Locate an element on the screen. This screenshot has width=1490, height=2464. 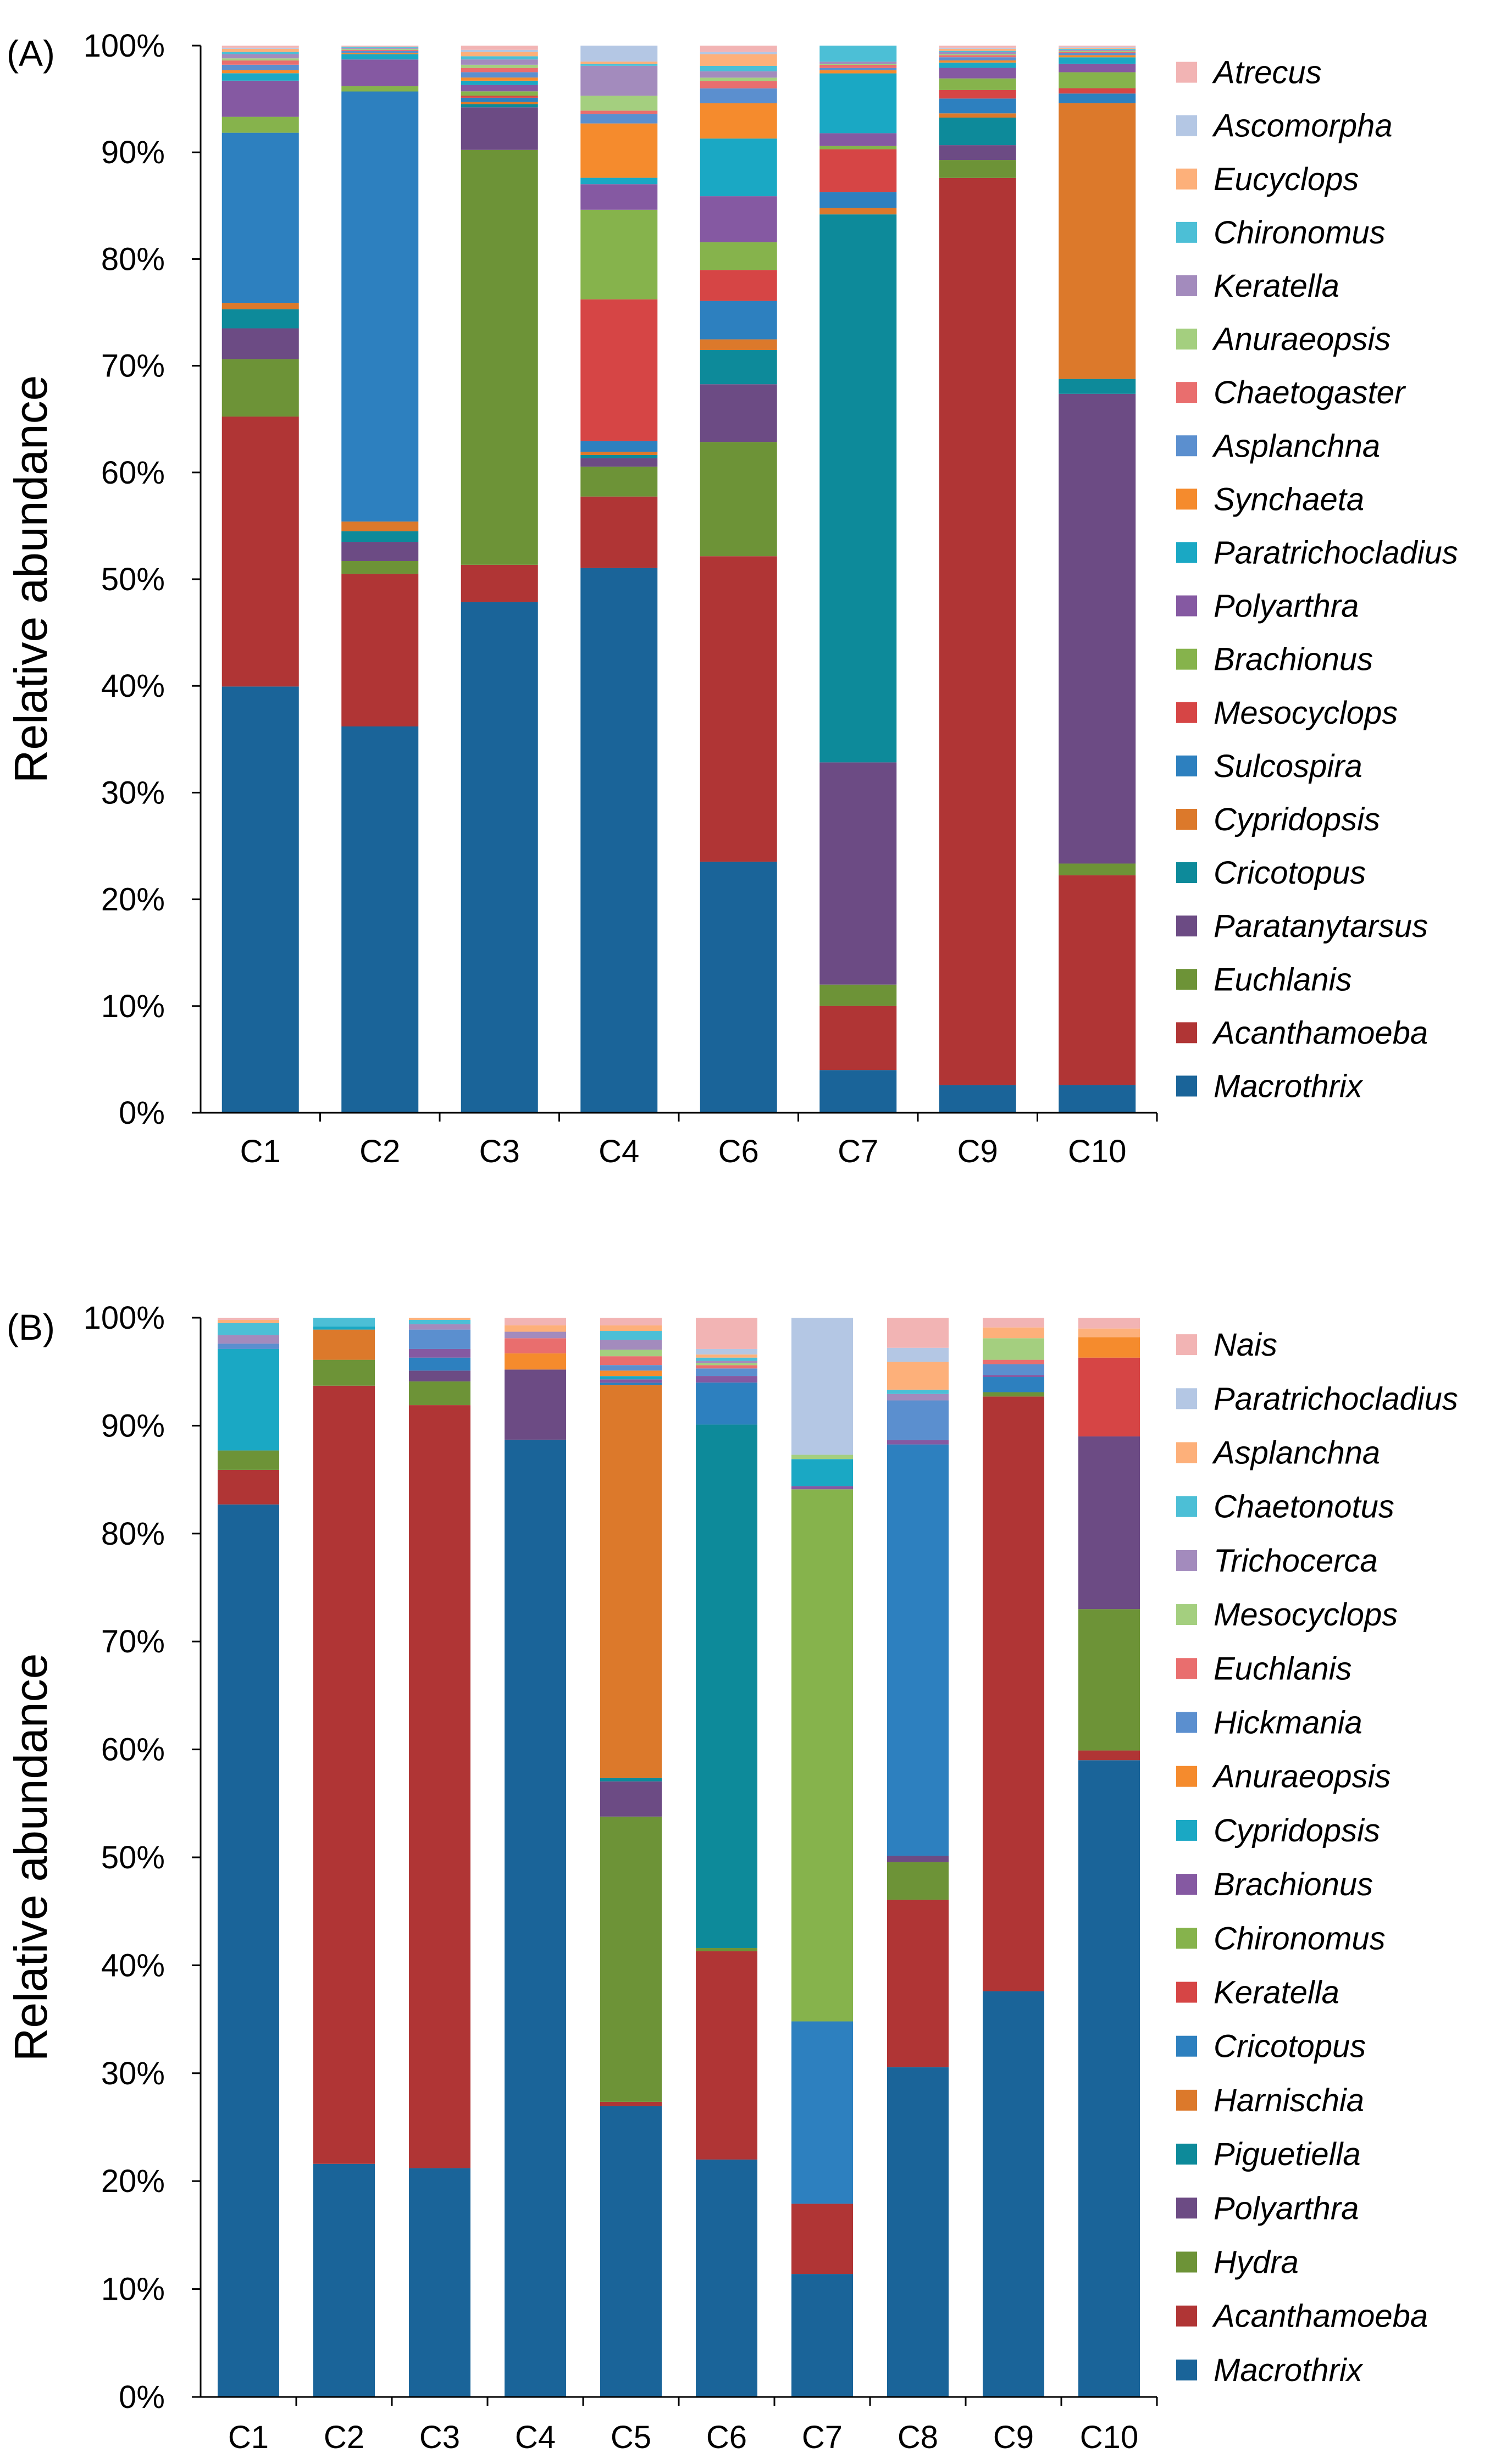
bar-segment-c2-euchlanis is located at coordinates (380, 567).